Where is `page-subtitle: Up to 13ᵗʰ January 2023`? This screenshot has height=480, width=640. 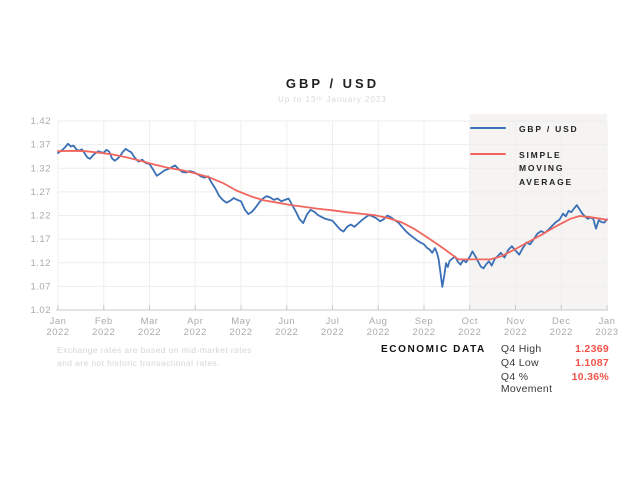
page-subtitle: Up to 13ᵗʰ January 2023 is located at coordinates (332, 99).